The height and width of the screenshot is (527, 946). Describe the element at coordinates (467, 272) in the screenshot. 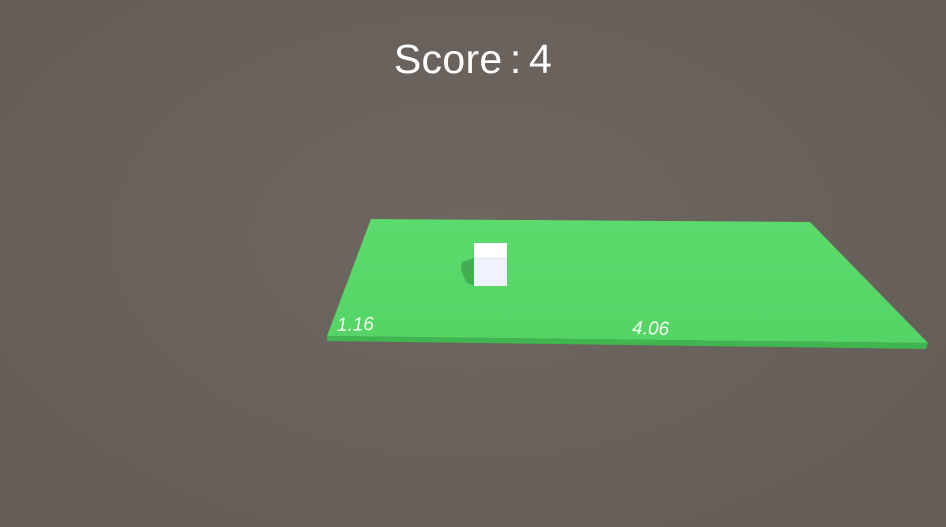

I see `cube-shadow` at that location.